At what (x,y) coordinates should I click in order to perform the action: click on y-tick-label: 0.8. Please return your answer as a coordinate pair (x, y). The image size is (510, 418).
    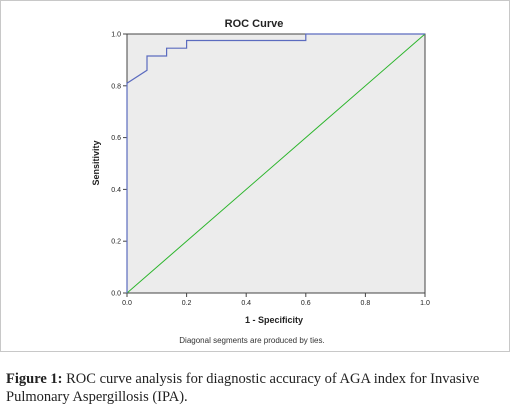
    Looking at the image, I should click on (116, 86).